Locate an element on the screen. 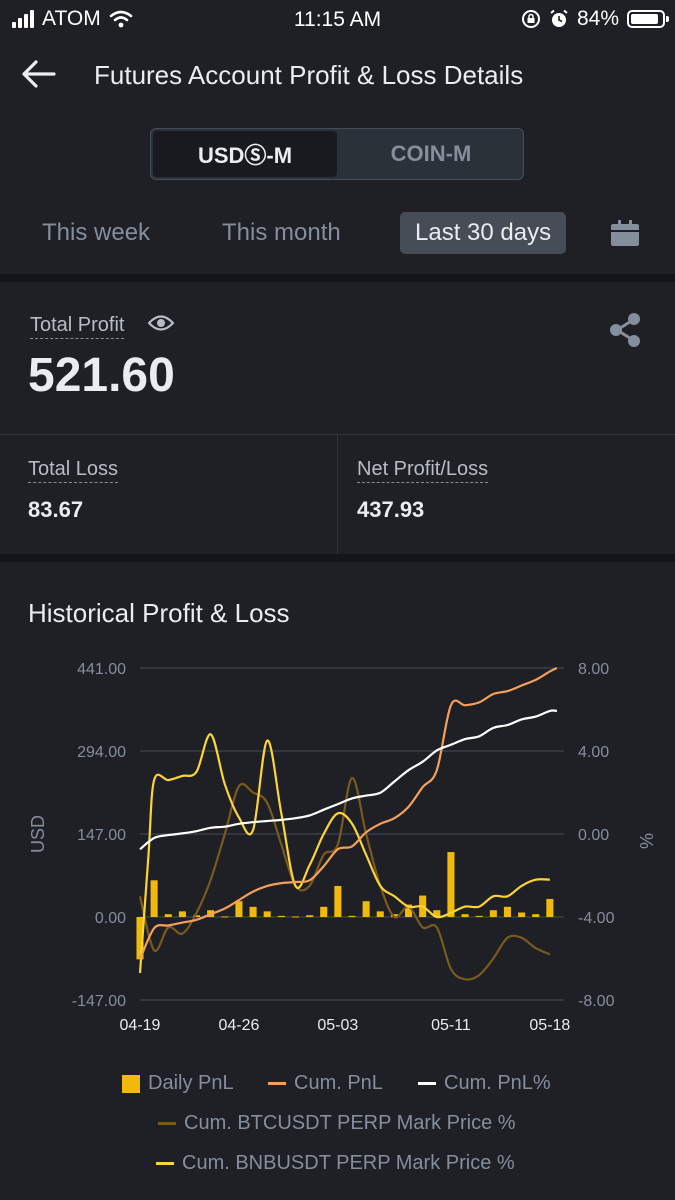 The image size is (675, 1200). page-title: Futures Account Profit & Loss Details is located at coordinates (309, 75).